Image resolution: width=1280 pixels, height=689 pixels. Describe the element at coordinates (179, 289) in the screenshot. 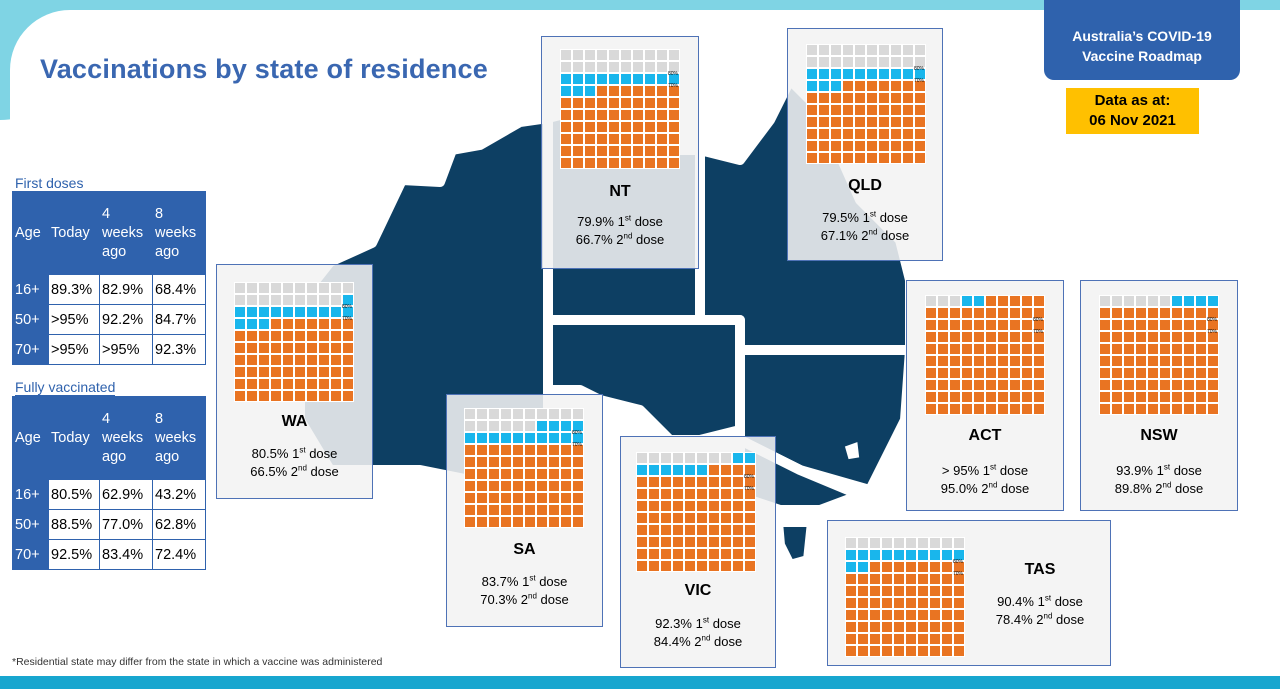

I see `value-cell: 68.4%` at that location.